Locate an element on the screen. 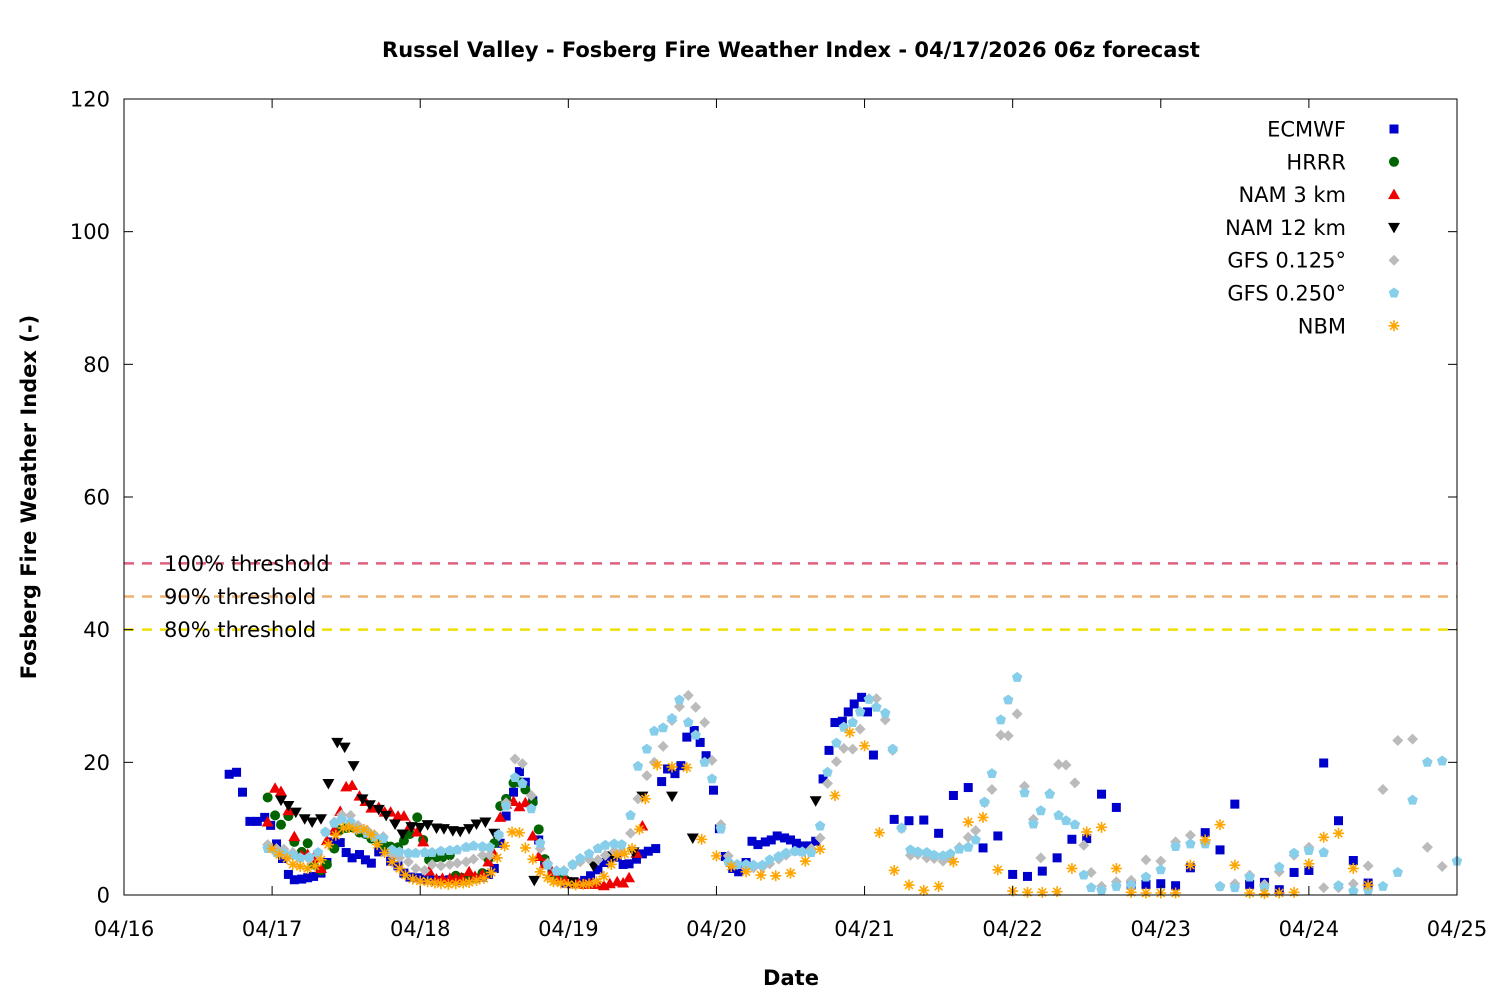 The width and height of the screenshot is (1500, 1000). y-tick-label-1: 20 is located at coordinates (96, 763).